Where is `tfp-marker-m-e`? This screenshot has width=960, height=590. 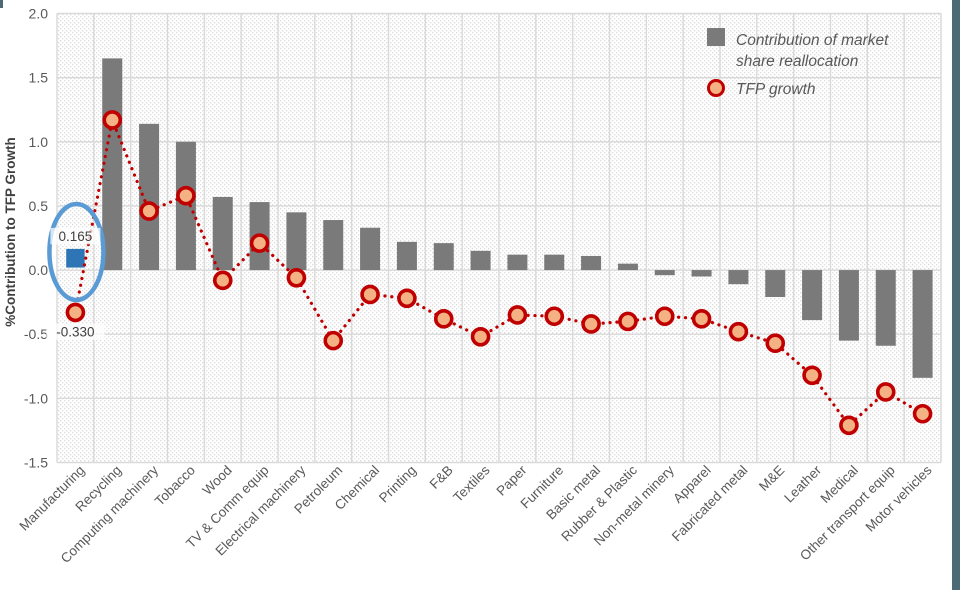 tfp-marker-m-e is located at coordinates (775, 343).